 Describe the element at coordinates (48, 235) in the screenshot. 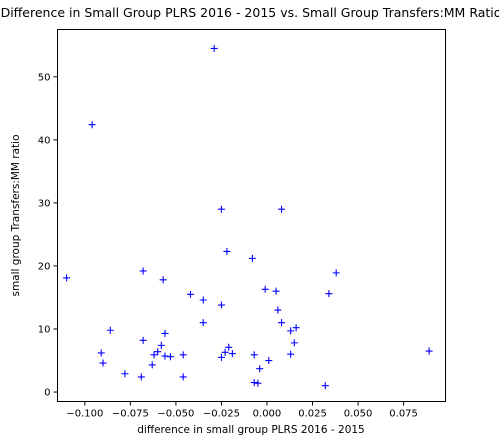

I see `y-axis: 0 10 20 30 40 50` at that location.